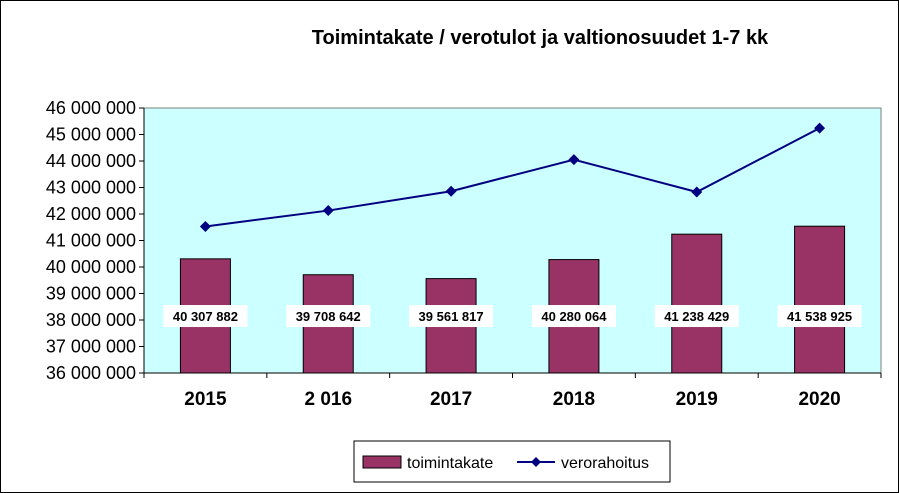  I want to click on y-tick-label: 43 000 000, so click(91, 188).